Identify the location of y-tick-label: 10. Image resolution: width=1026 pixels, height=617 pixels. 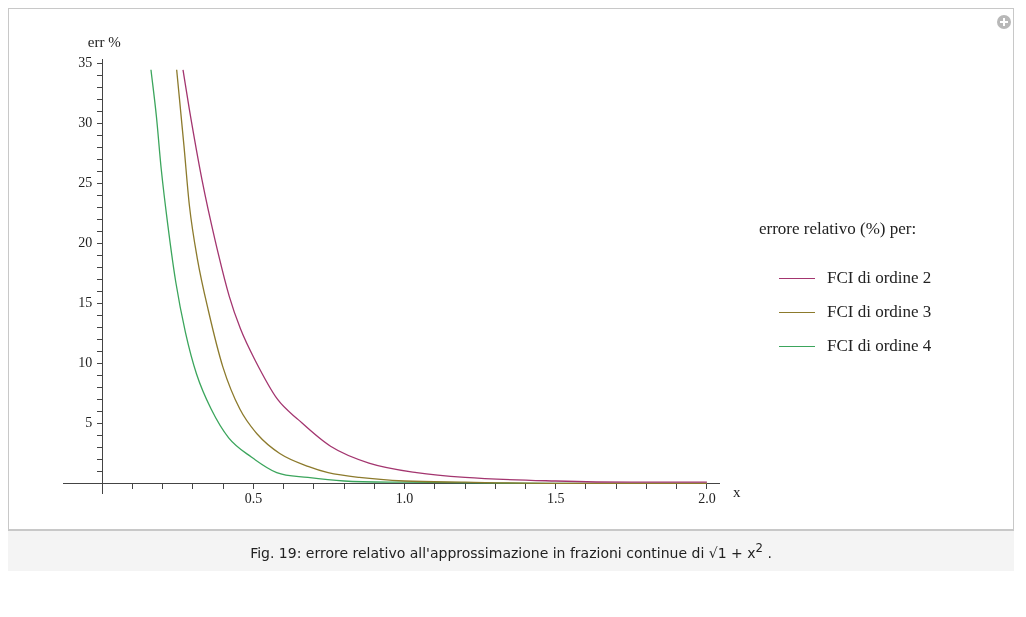
(85, 363).